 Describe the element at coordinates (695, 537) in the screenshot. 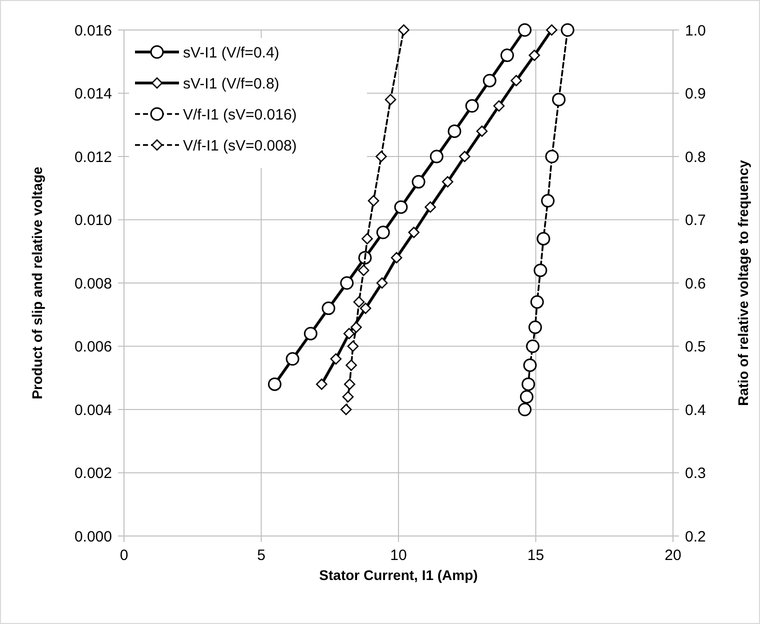

I see `y2-tick-label: 0.2` at that location.